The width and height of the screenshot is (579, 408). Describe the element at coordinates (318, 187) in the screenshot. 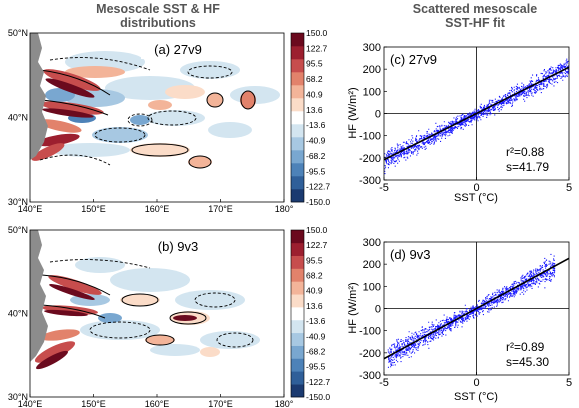

I see `colorbar-tick-label: -122.7` at that location.